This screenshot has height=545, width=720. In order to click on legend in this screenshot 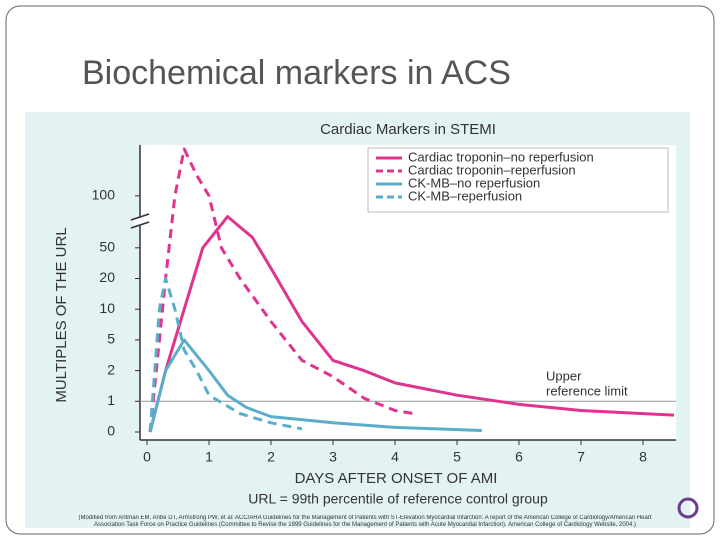, I will do `click(518, 180)`.